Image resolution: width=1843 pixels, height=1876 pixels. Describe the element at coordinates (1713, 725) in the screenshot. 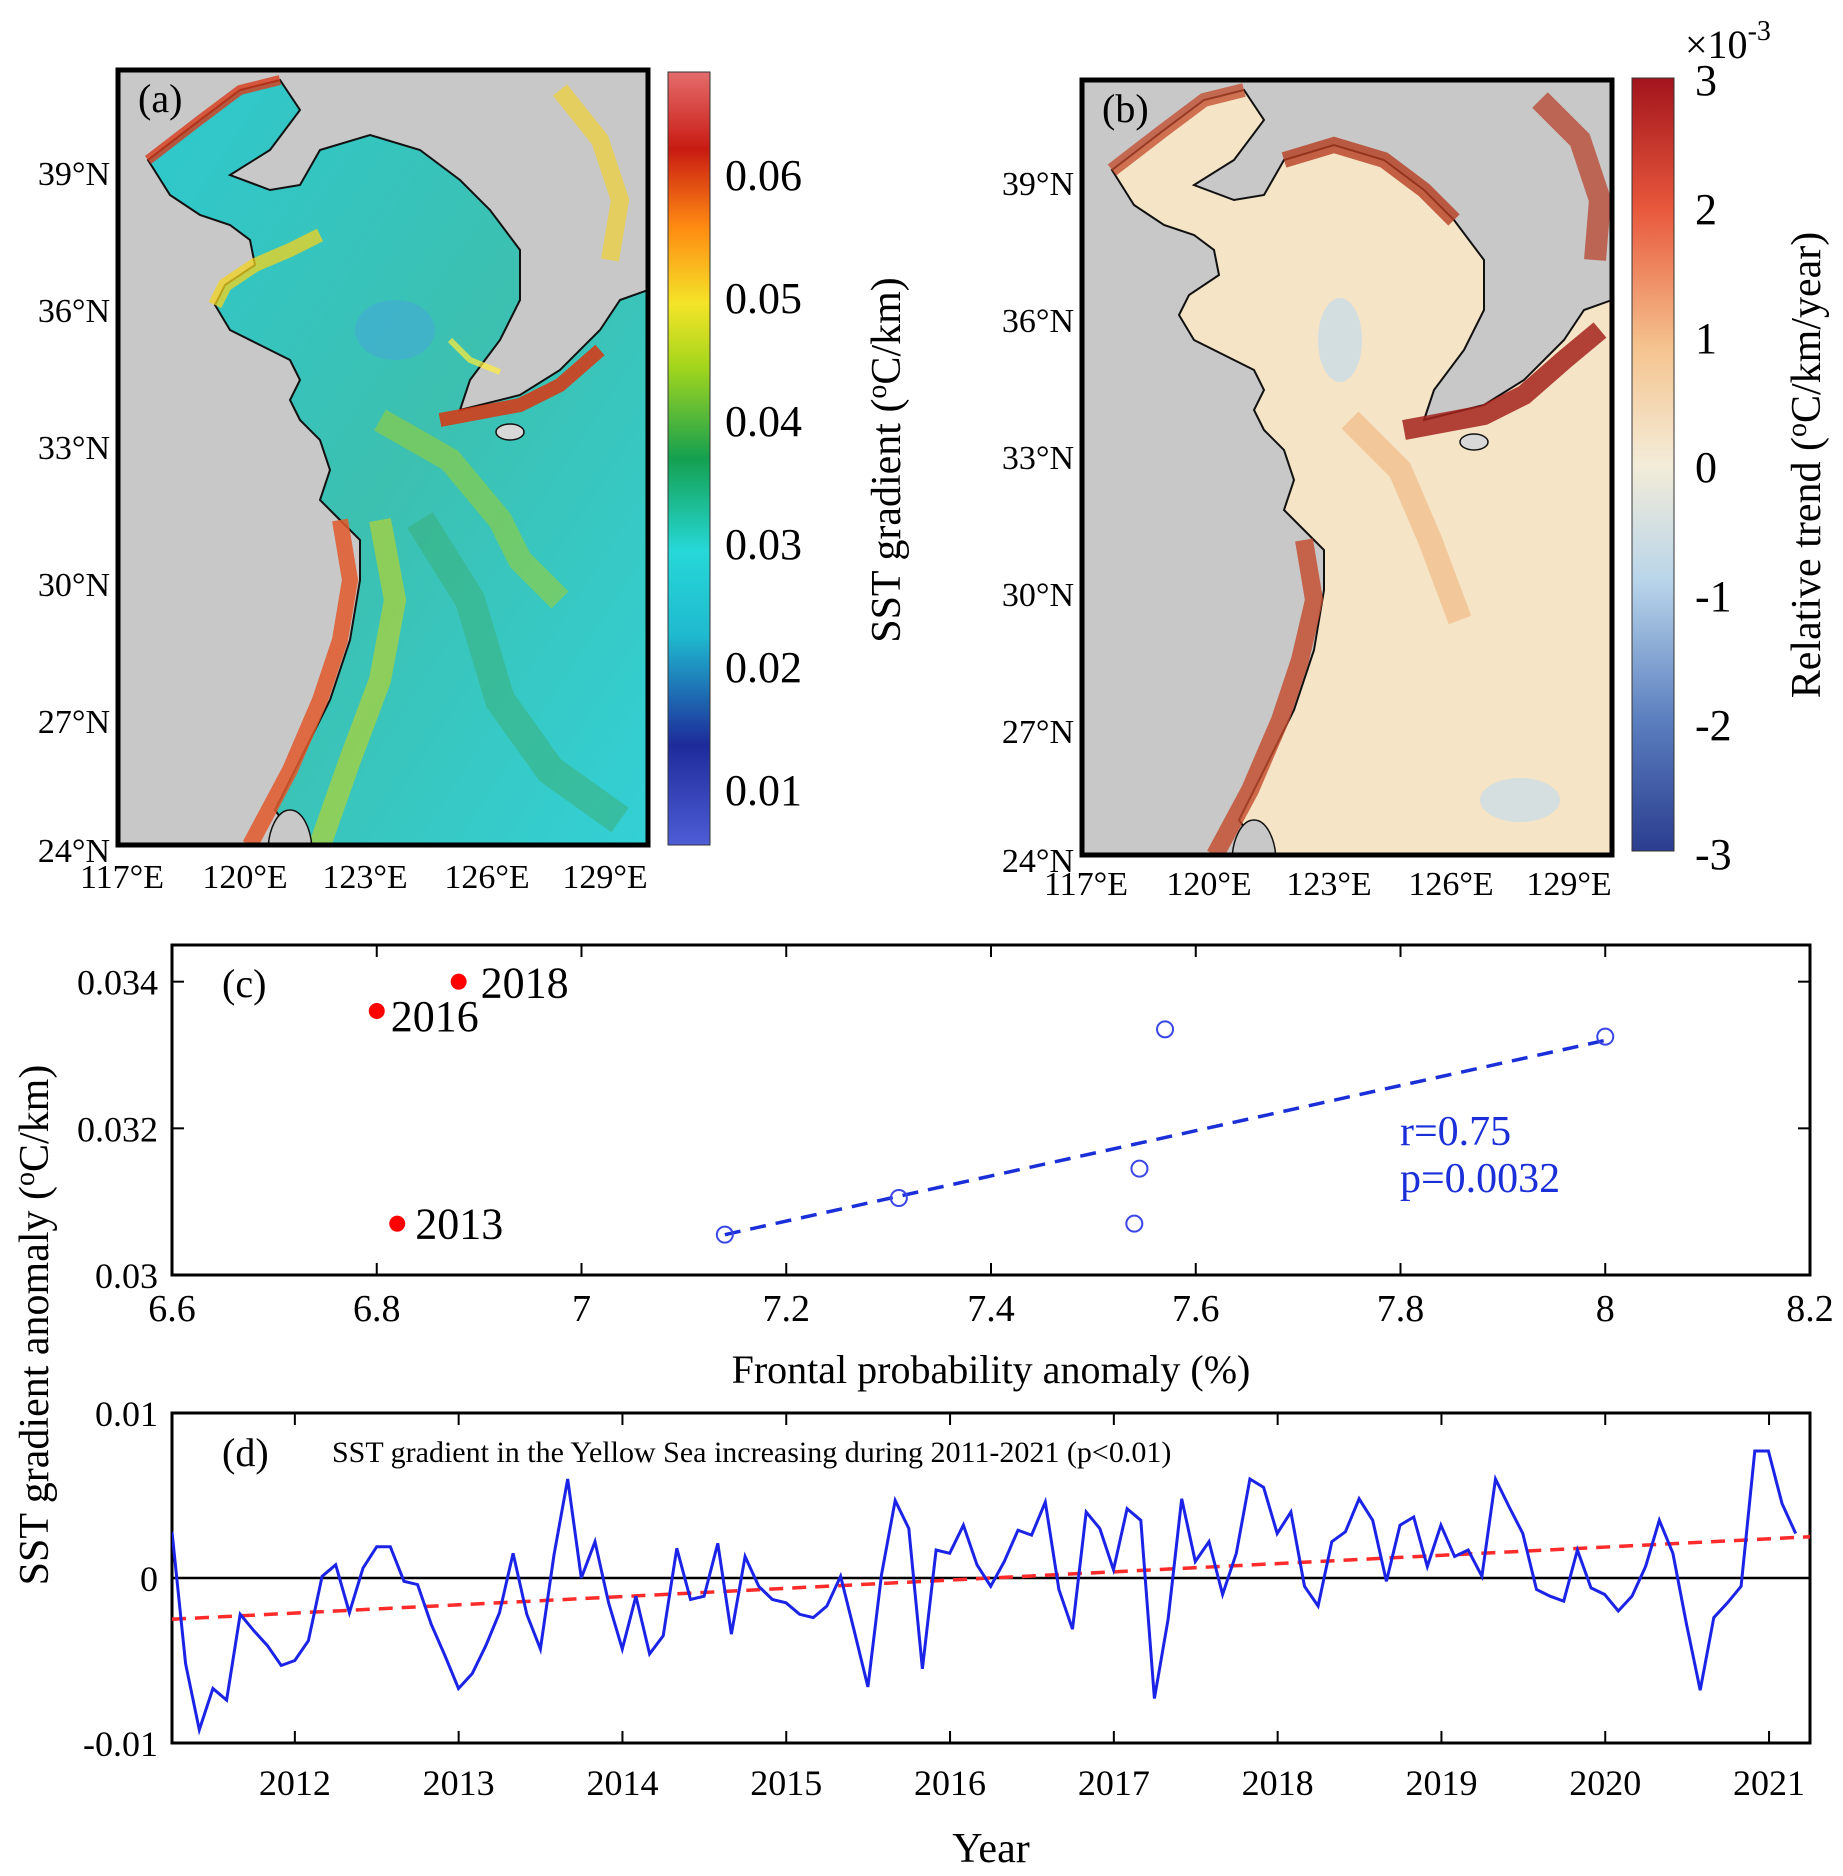

I see `cbar-tick: -2` at that location.